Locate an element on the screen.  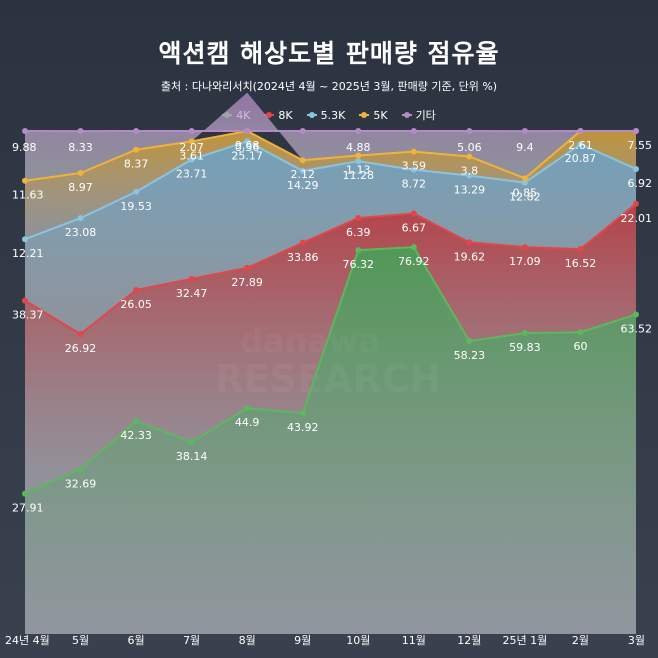
label-4K-6: 76.32 is located at coordinates (359, 264).